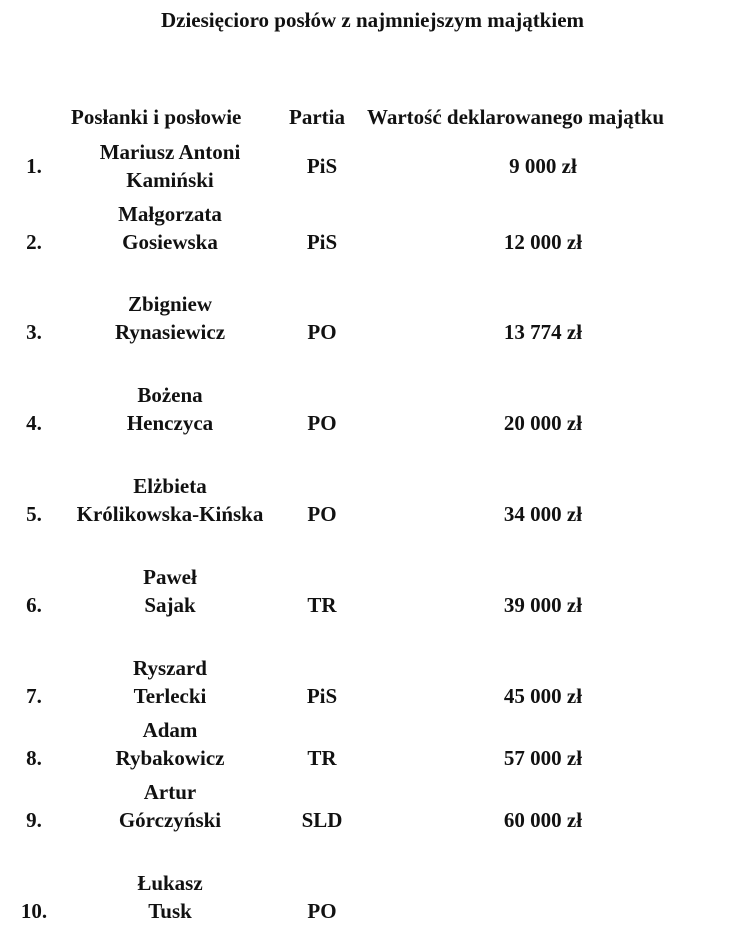 The height and width of the screenshot is (929, 745). What do you see at coordinates (170, 806) in the screenshot?
I see `member-name: Artur Górczyński` at bounding box center [170, 806].